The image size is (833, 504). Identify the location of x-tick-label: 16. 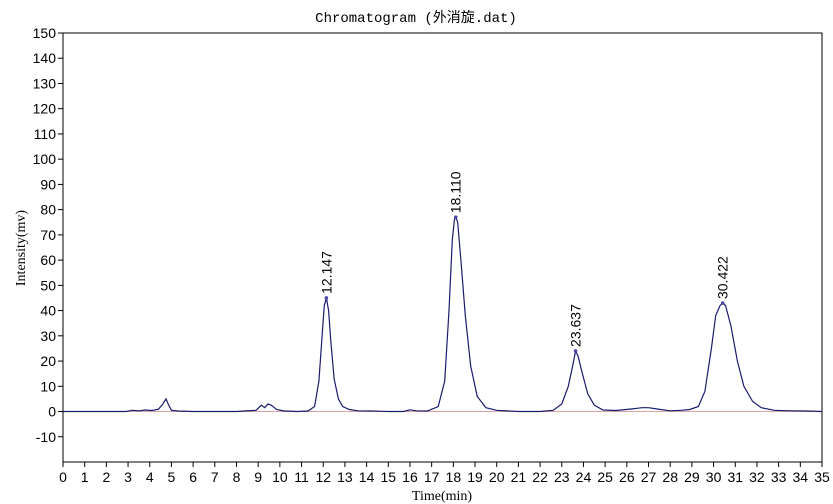
(410, 477).